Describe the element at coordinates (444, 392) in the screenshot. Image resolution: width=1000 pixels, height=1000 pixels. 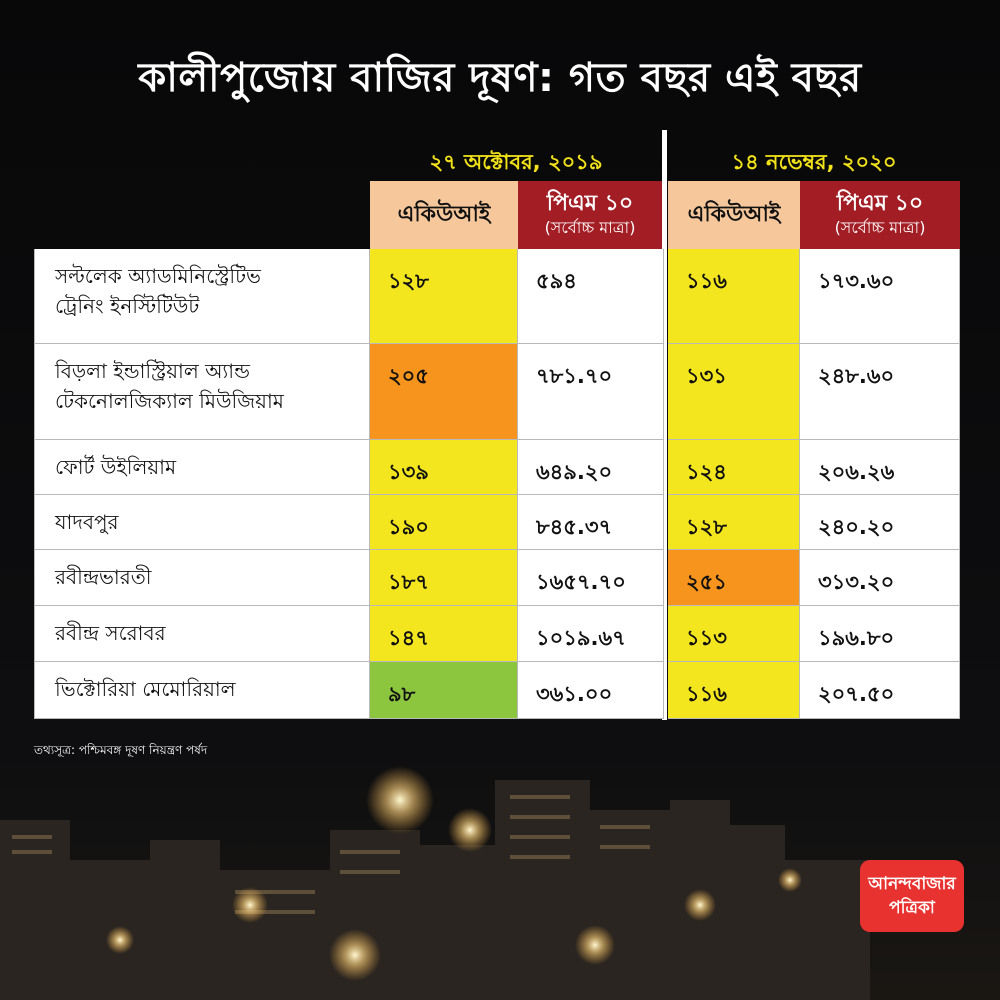
I see `aqi-2019-value: ২০৫` at that location.